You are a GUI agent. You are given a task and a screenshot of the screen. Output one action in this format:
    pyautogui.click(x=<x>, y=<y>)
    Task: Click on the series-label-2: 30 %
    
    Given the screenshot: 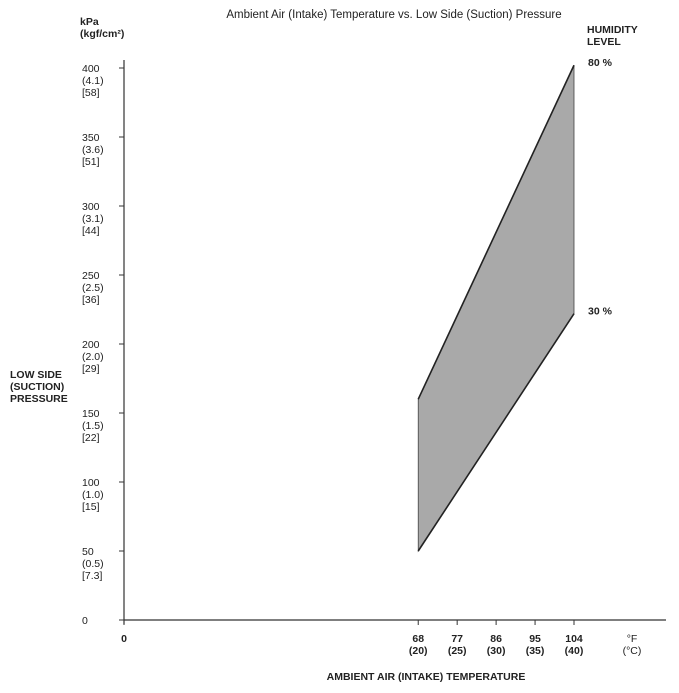 What is the action you would take?
    pyautogui.click(x=600, y=312)
    